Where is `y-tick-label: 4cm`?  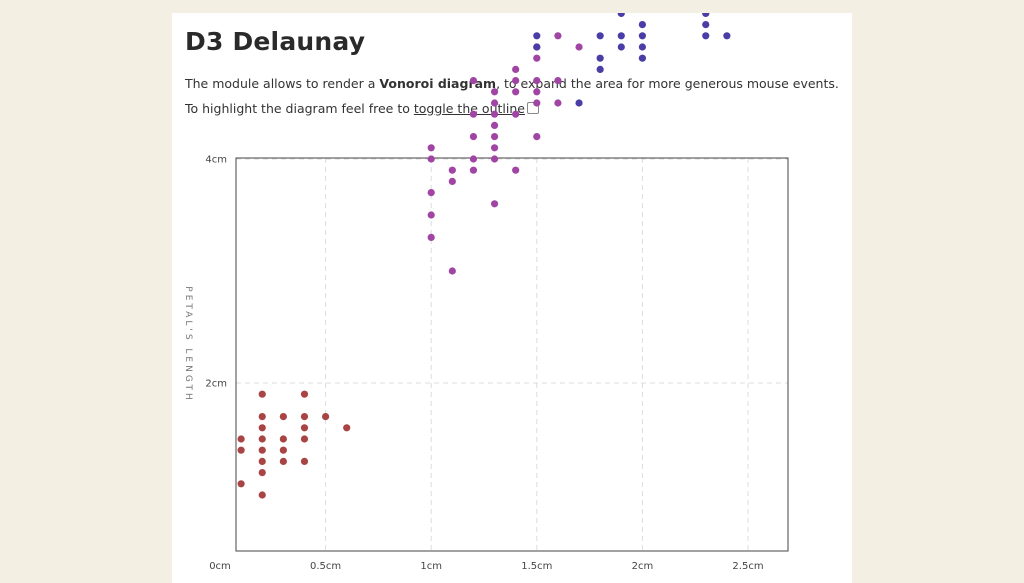 y-tick-label: 4cm is located at coordinates (216, 160).